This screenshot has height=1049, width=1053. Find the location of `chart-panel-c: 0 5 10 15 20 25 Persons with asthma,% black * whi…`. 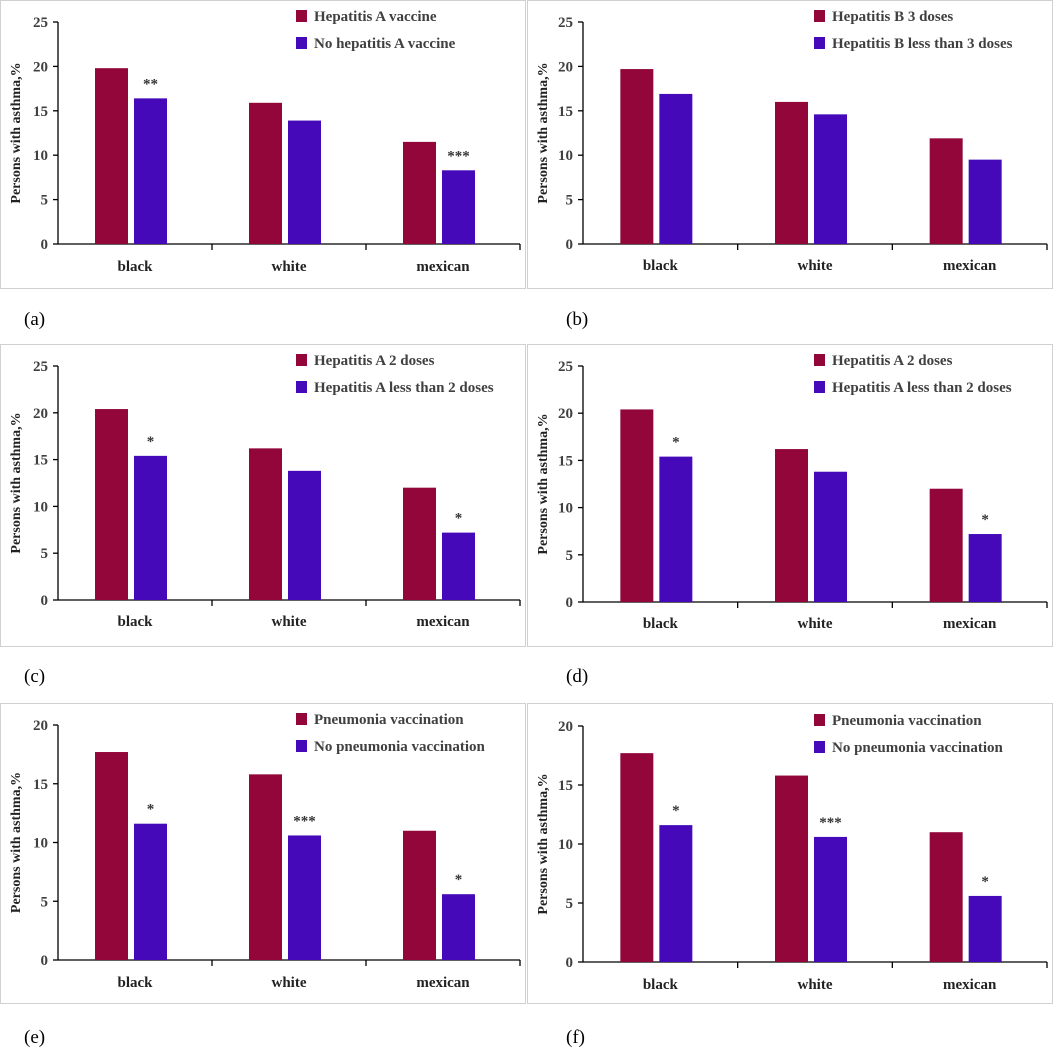

chart-panel-c: 0 5 10 15 20 25 Persons with asthma,% black * whi… is located at coordinates (263, 495).